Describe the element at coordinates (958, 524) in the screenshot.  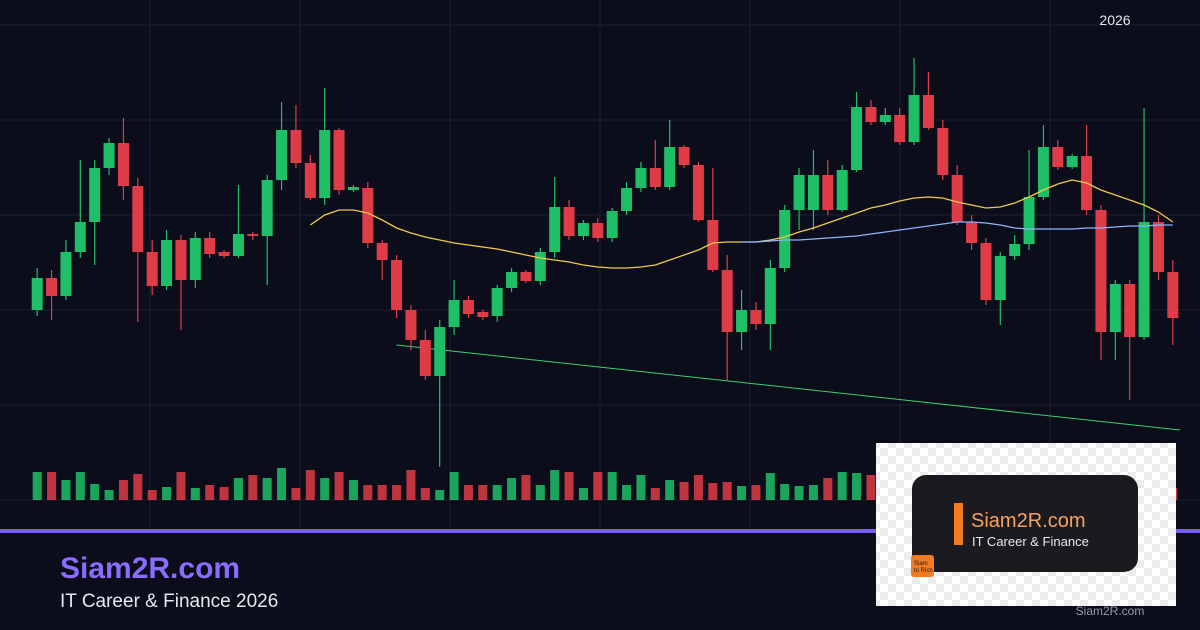
I see `logo-bar` at that location.